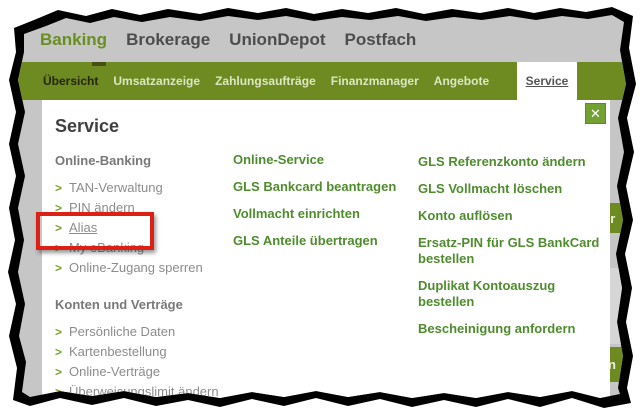 Image resolution: width=640 pixels, height=412 pixels. What do you see at coordinates (265, 81) in the screenshot?
I see `sub-nav-item-zahlungsauftraege: Zahlungsaufträge` at bounding box center [265, 81].